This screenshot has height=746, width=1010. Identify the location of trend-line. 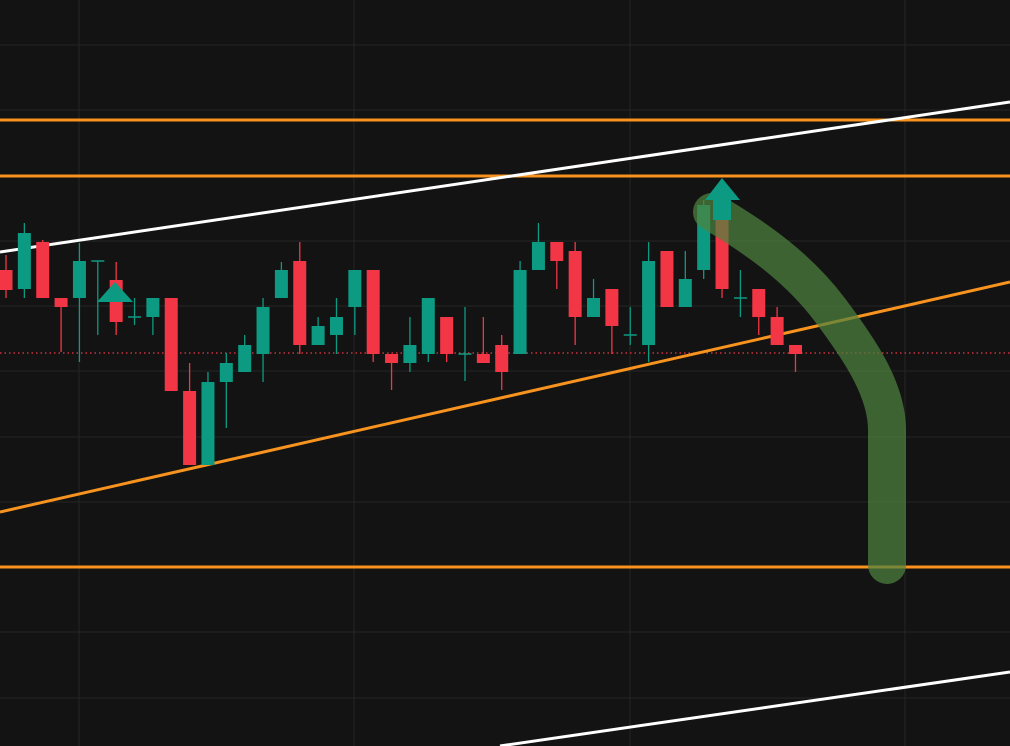
(754, 708).